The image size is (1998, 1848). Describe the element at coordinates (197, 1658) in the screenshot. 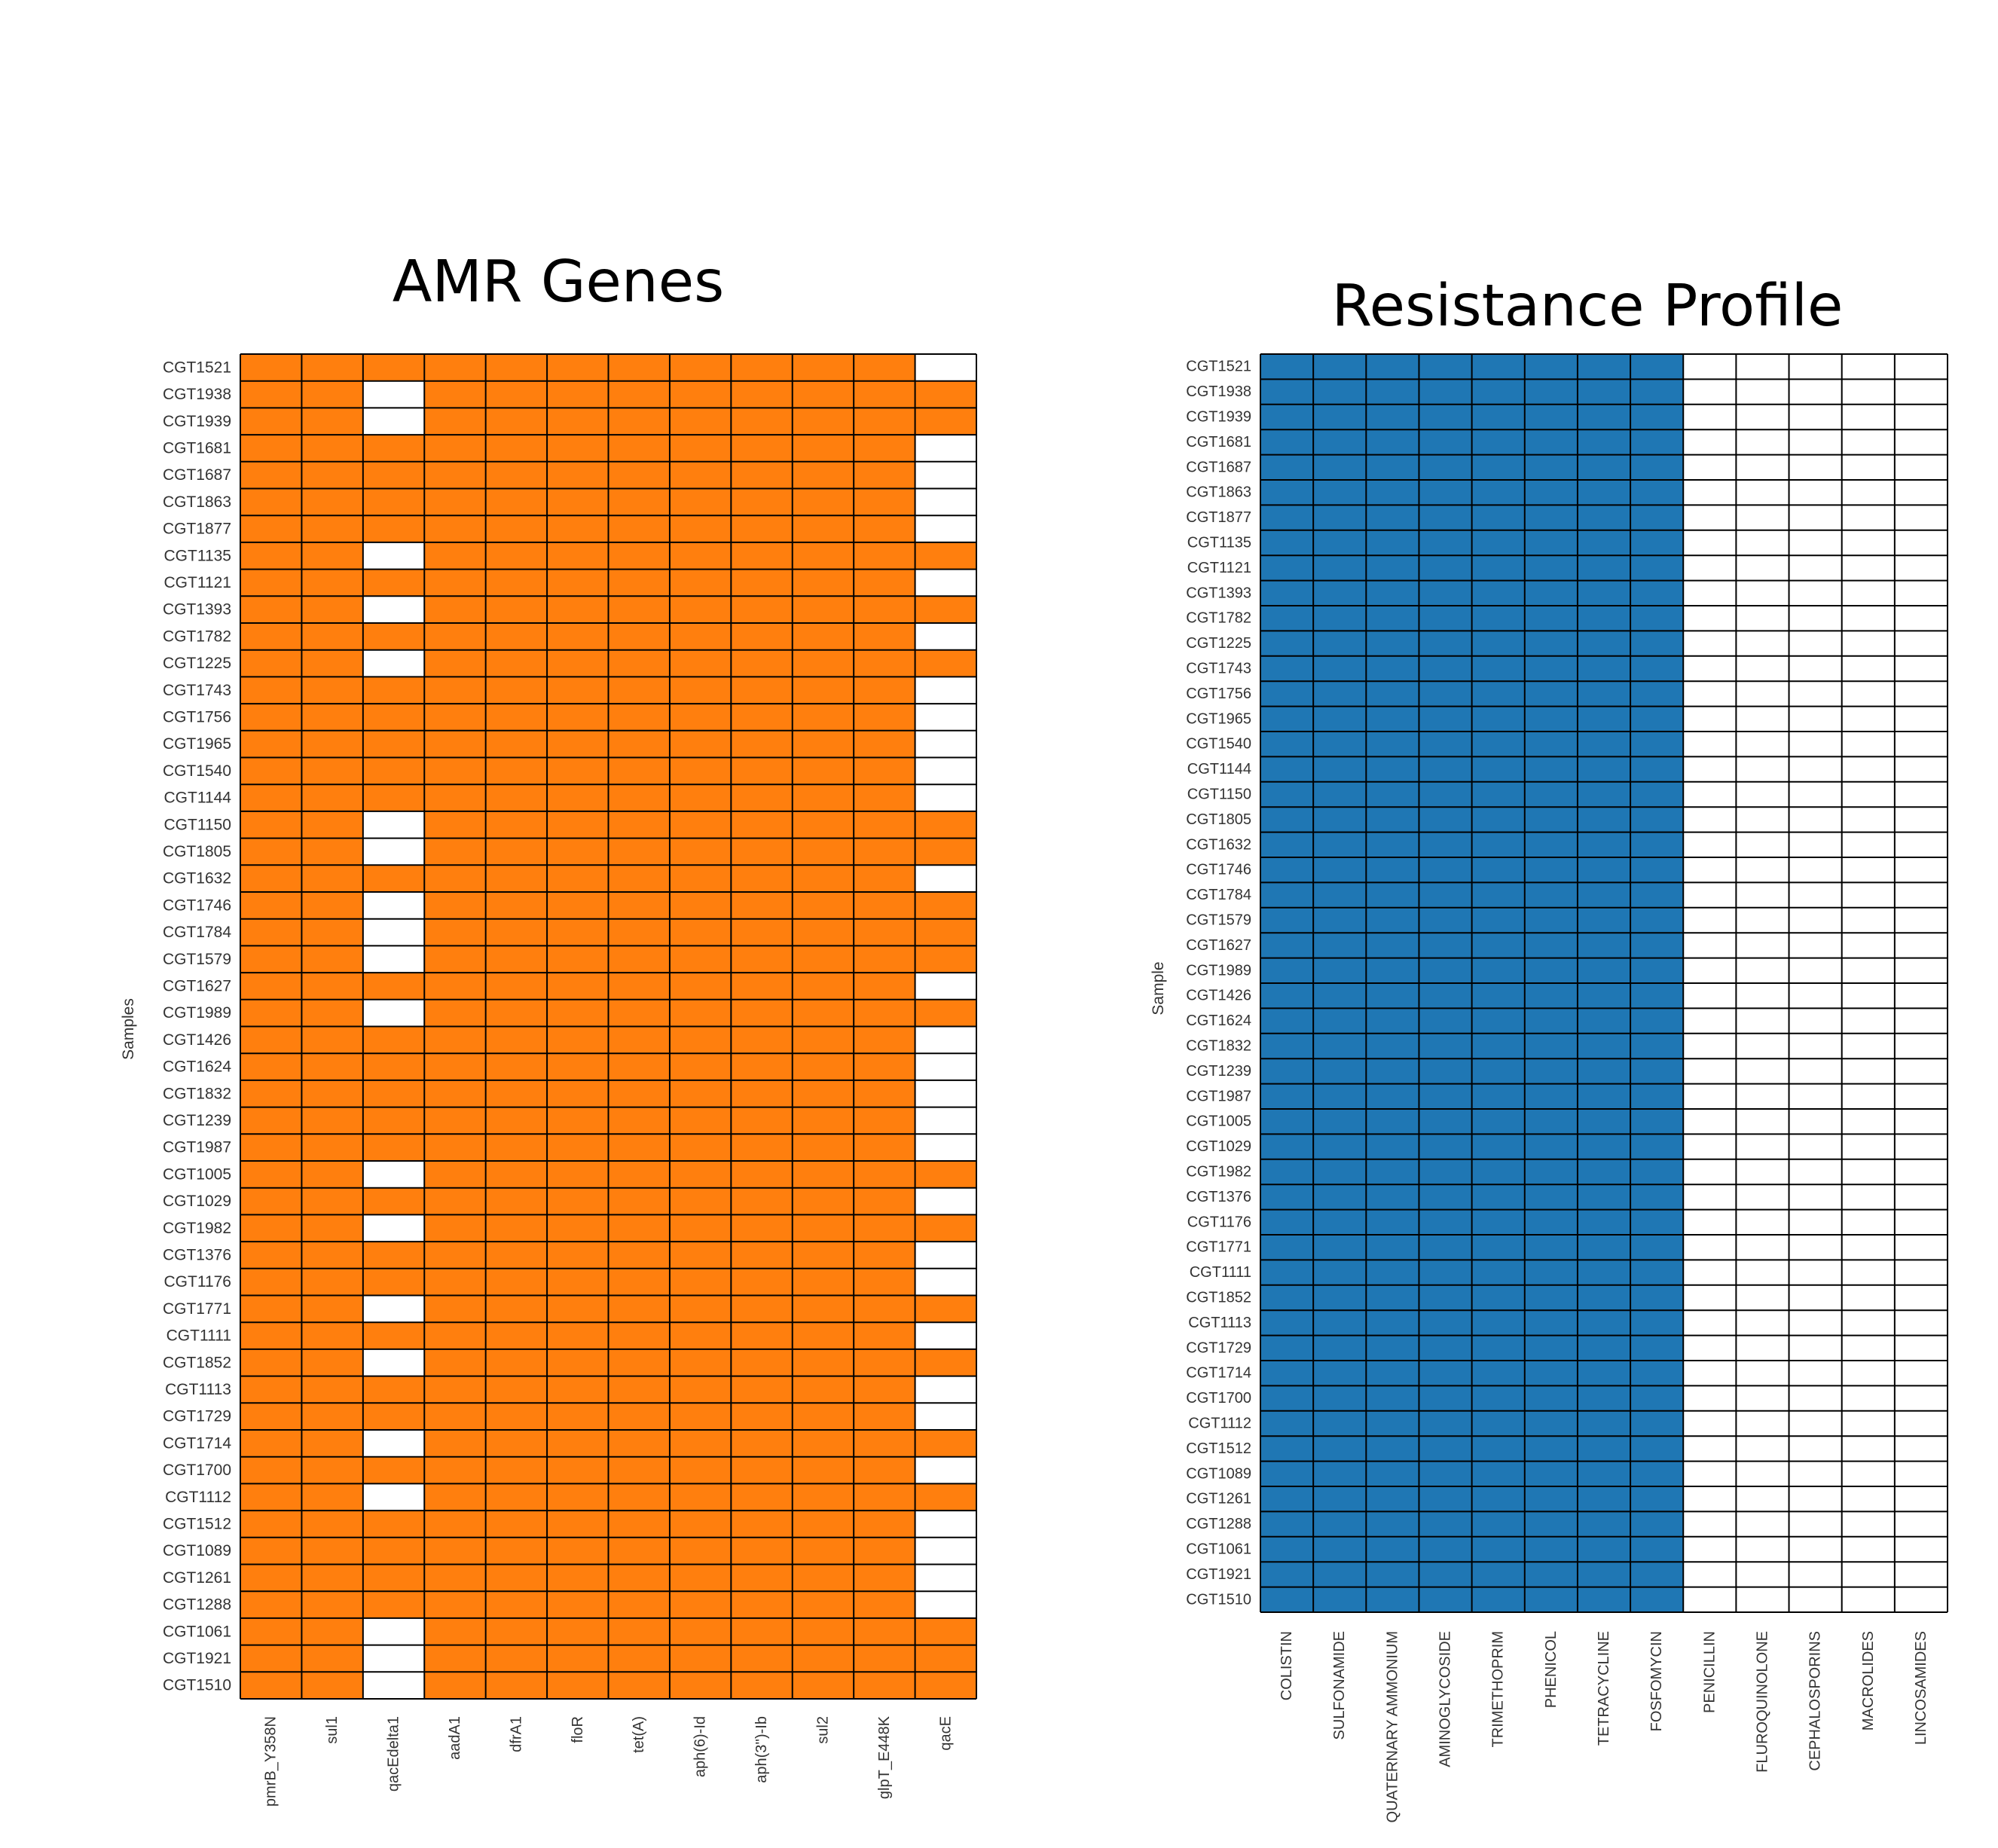

I see `amr-y-tick-label: CGT1921` at that location.